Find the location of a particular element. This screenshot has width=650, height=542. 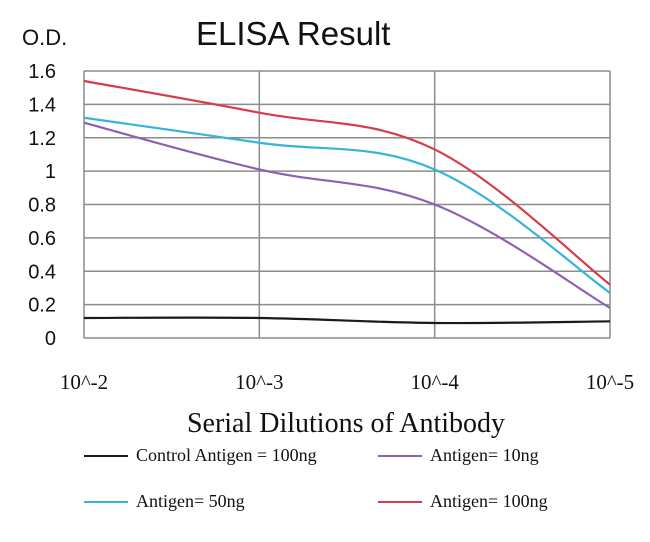

legend-item: Antigen= 100ng is located at coordinates (463, 501).